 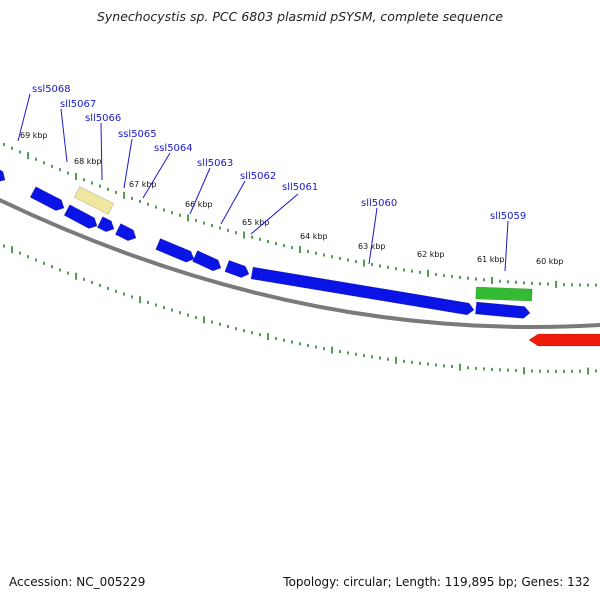 What do you see at coordinates (508, 216) in the screenshot?
I see `gene-label: sll5059` at bounding box center [508, 216].